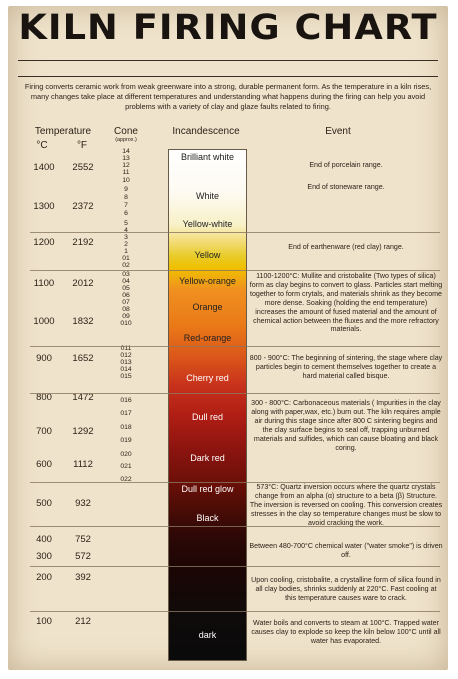 This screenshot has height=679, width=458. What do you see at coordinates (126, 369) in the screenshot?
I see `cone-value: 014` at bounding box center [126, 369].